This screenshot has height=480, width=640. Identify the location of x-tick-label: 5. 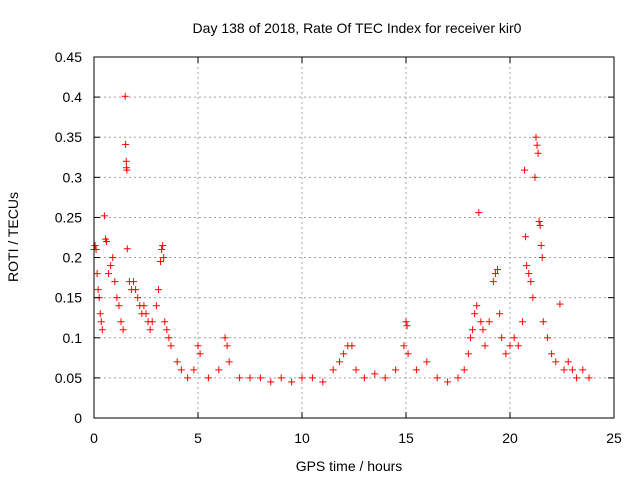
(198, 438).